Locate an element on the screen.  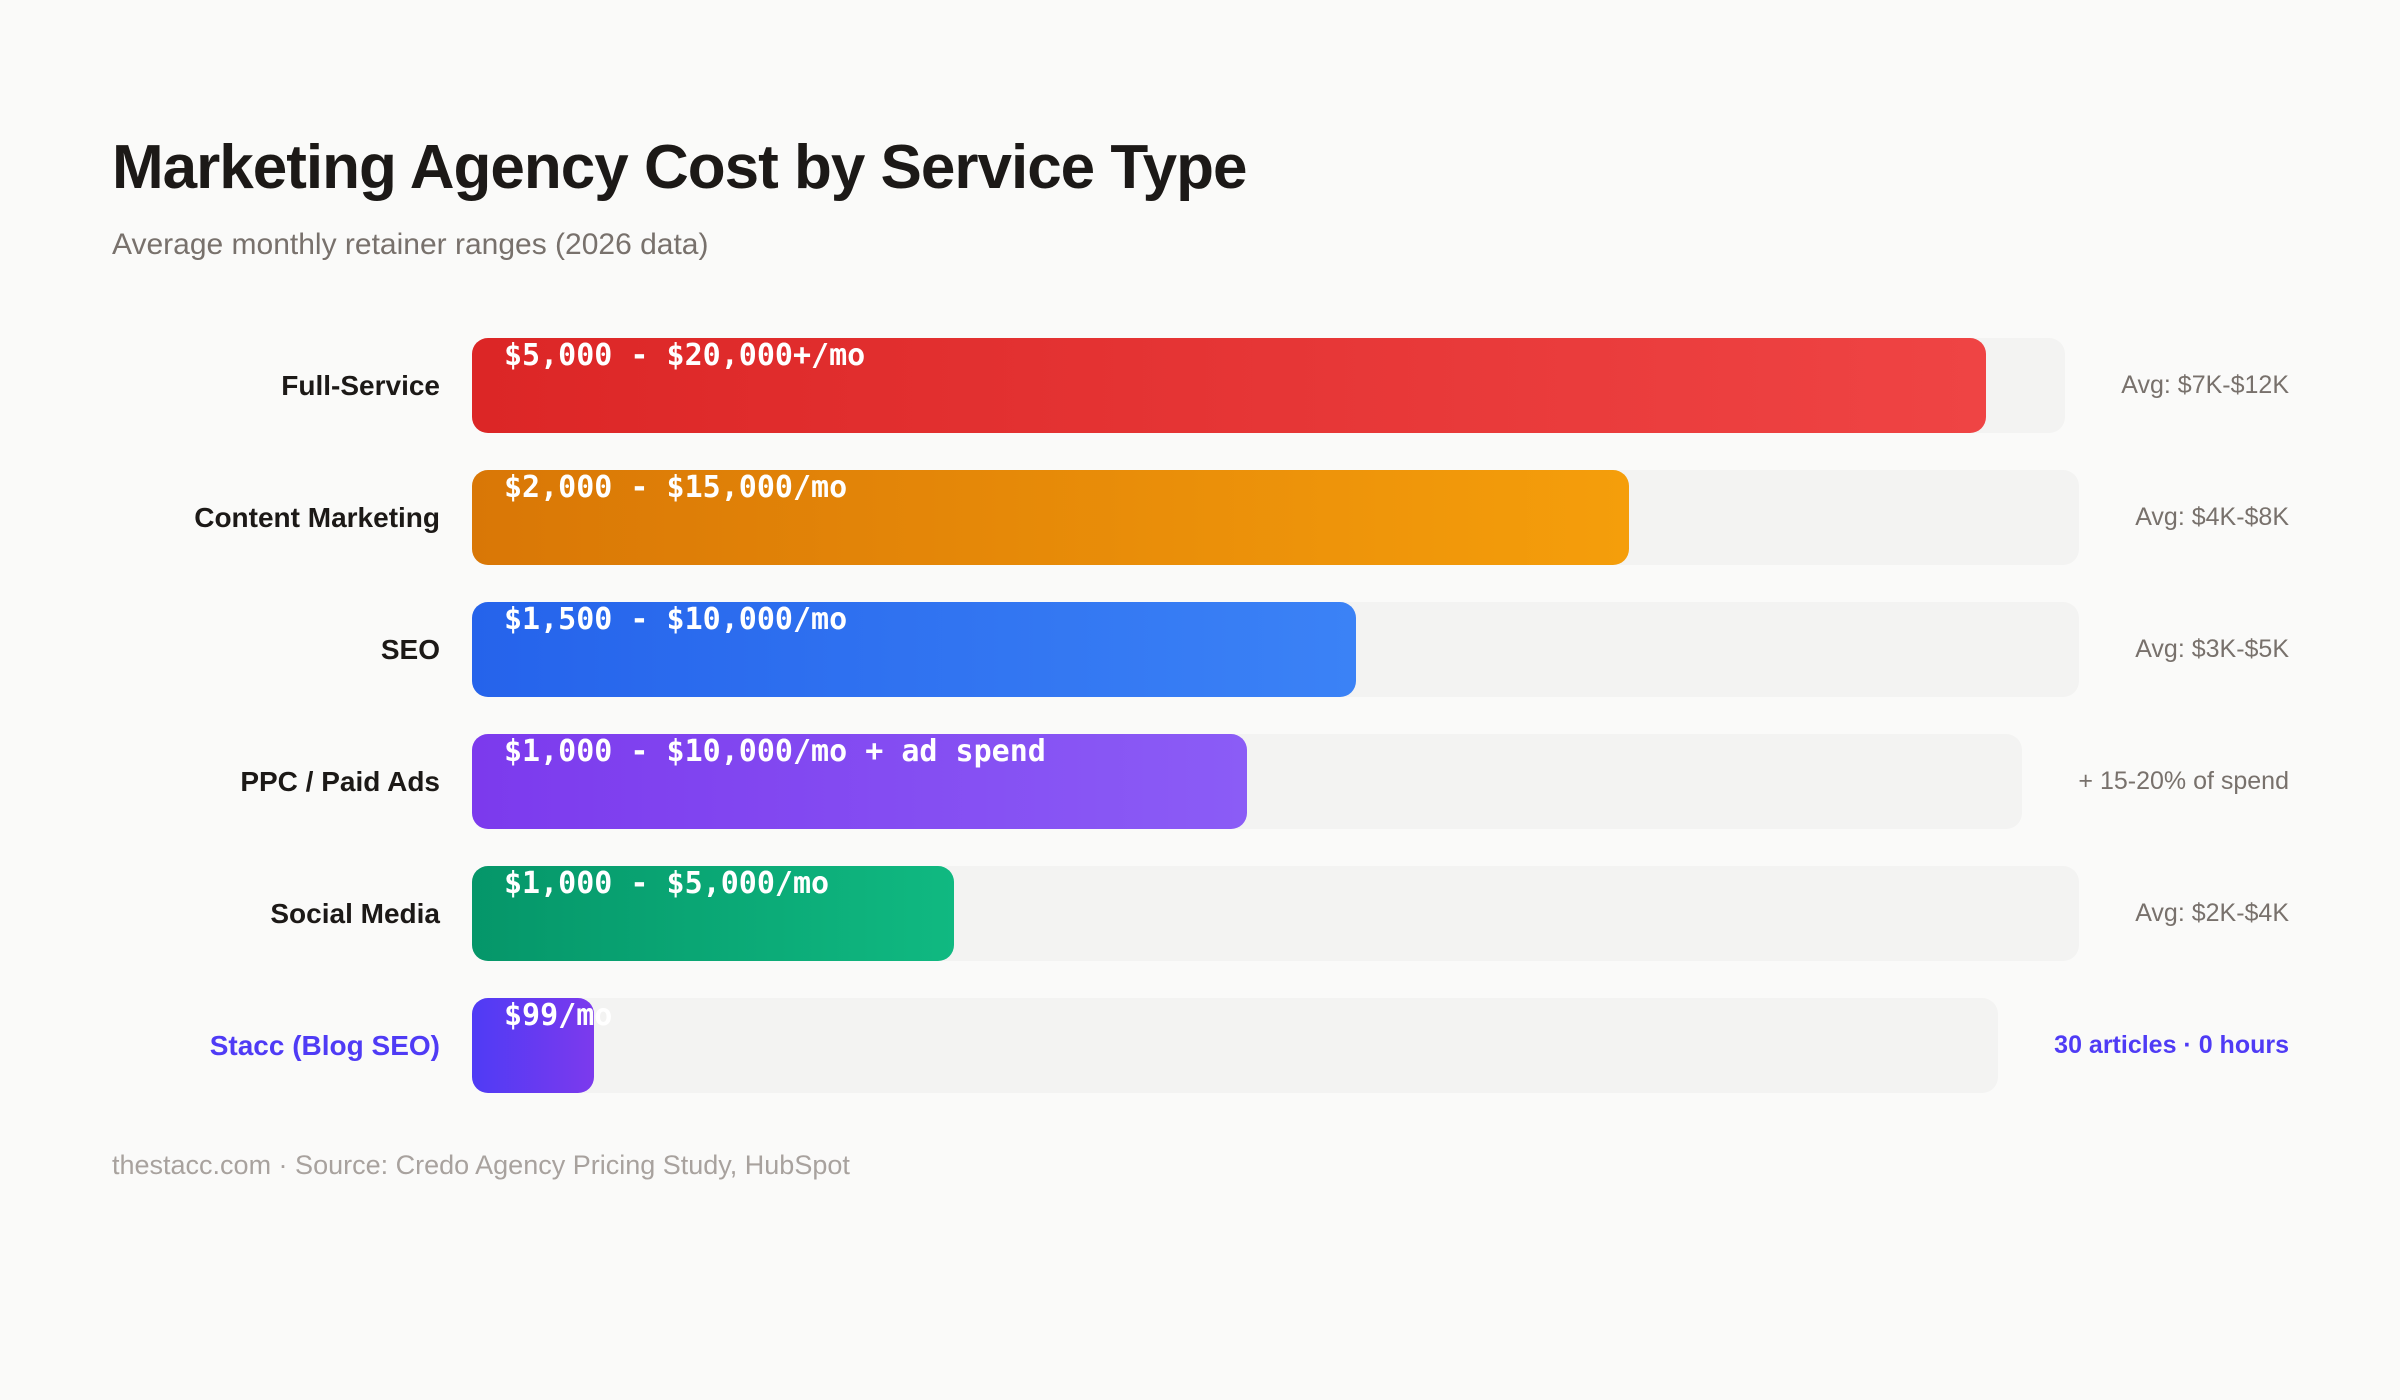
bar-note: + 15-20% of spend is located at coordinates (2183, 781).